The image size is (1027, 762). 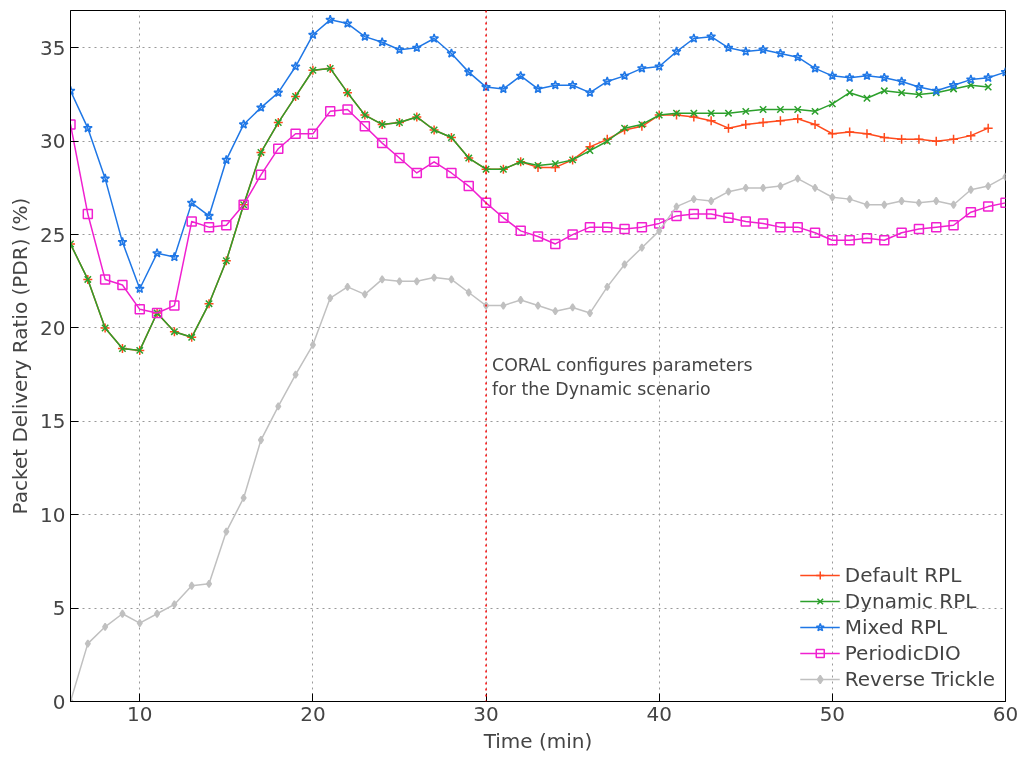 What do you see at coordinates (53, 421) in the screenshot?
I see `y-tick-label: 15` at bounding box center [53, 421].